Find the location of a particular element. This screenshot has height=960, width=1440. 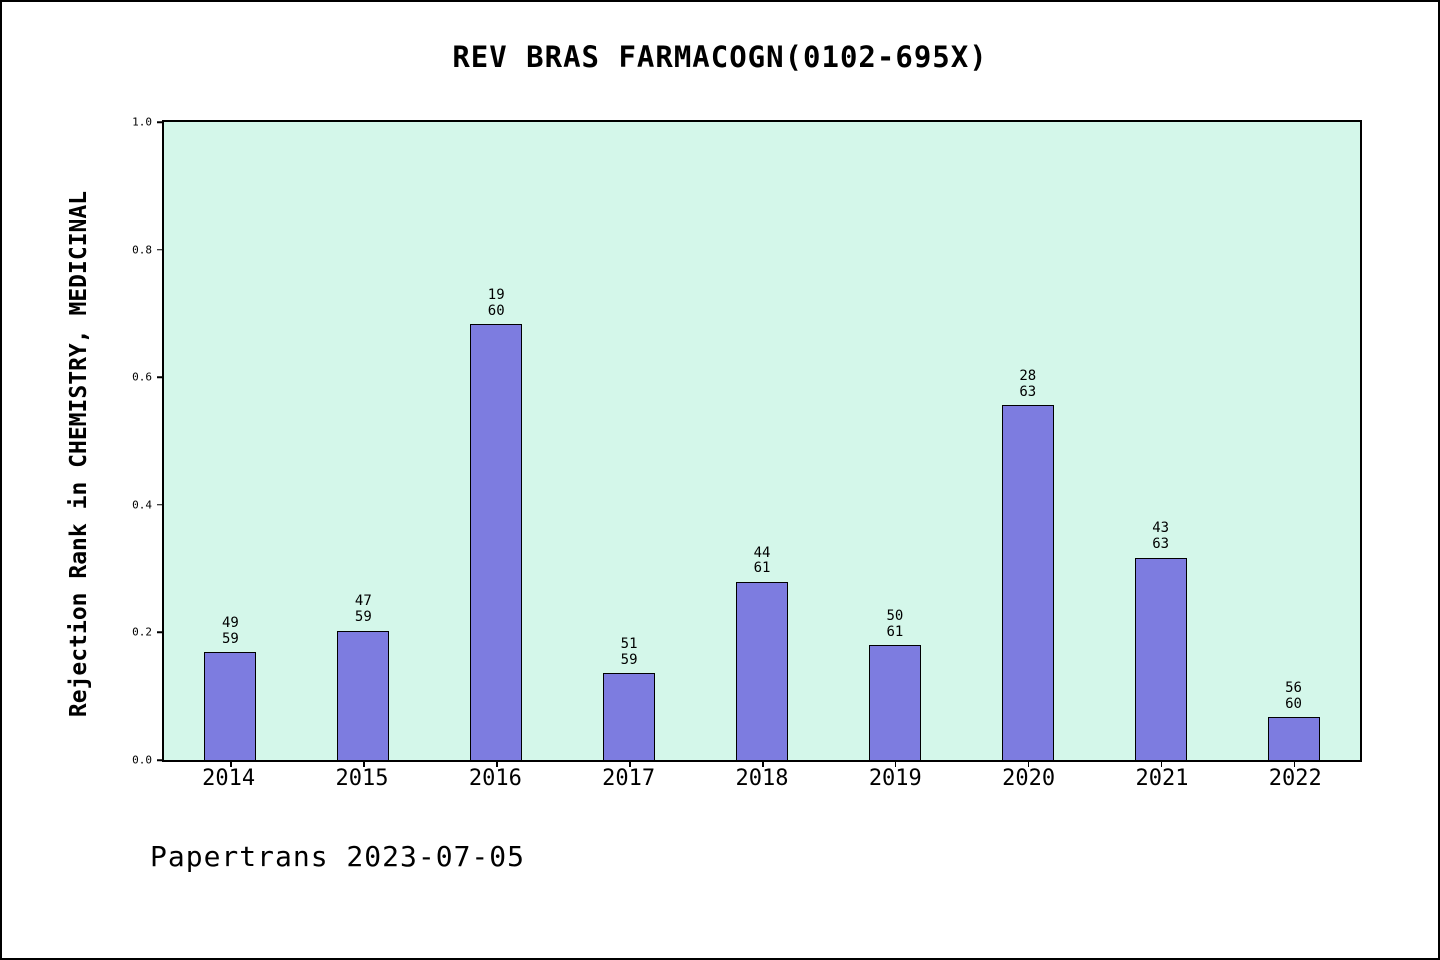

bar-column: 56 60 is located at coordinates (1293, 444).